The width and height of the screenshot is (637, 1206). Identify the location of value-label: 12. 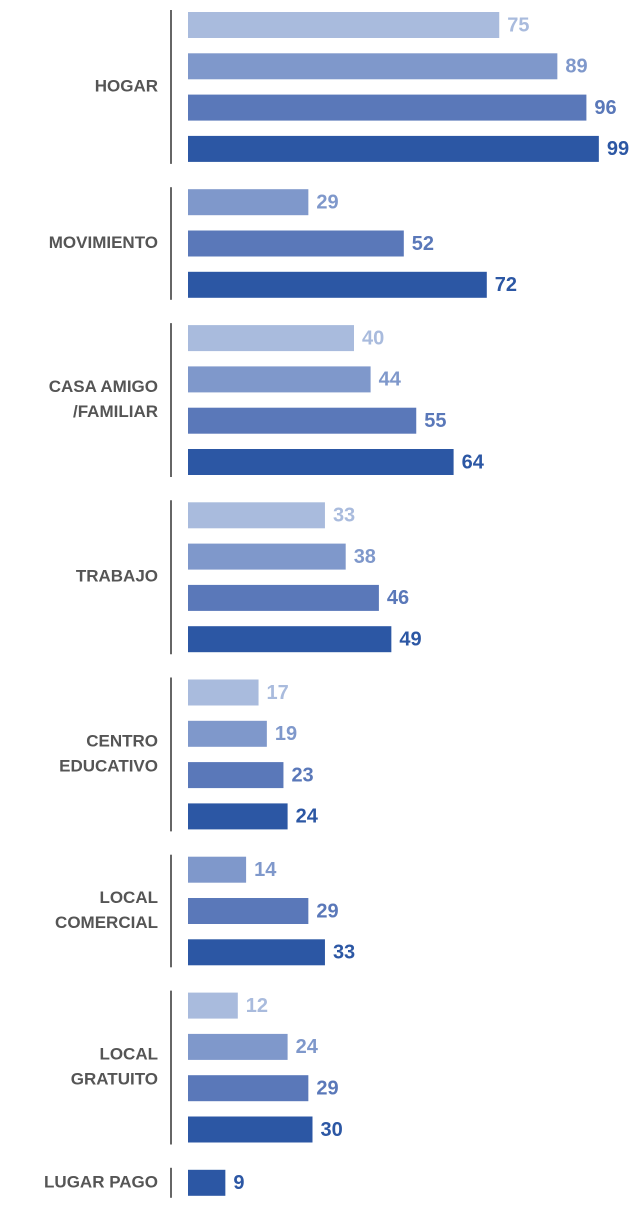
(257, 1006).